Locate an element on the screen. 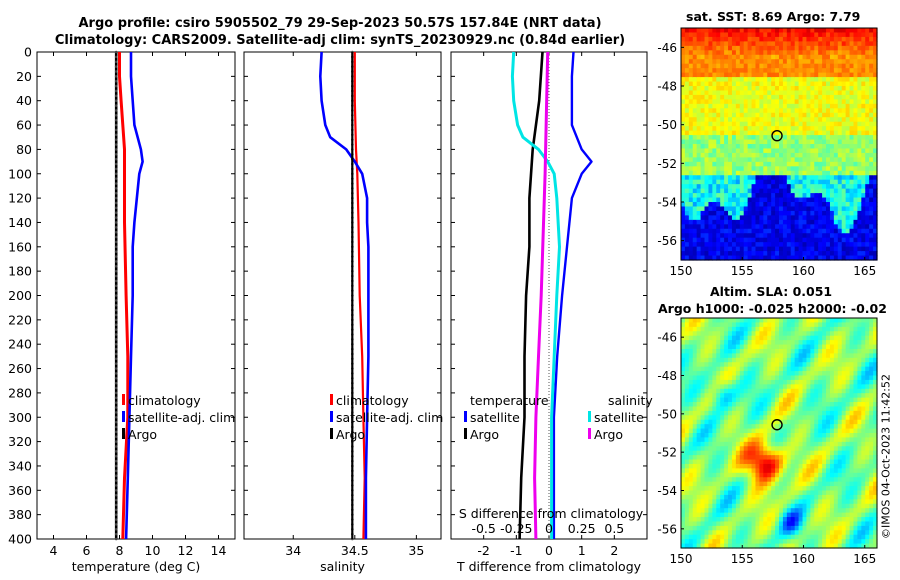  sst-map-cells is located at coordinates (779, 144).